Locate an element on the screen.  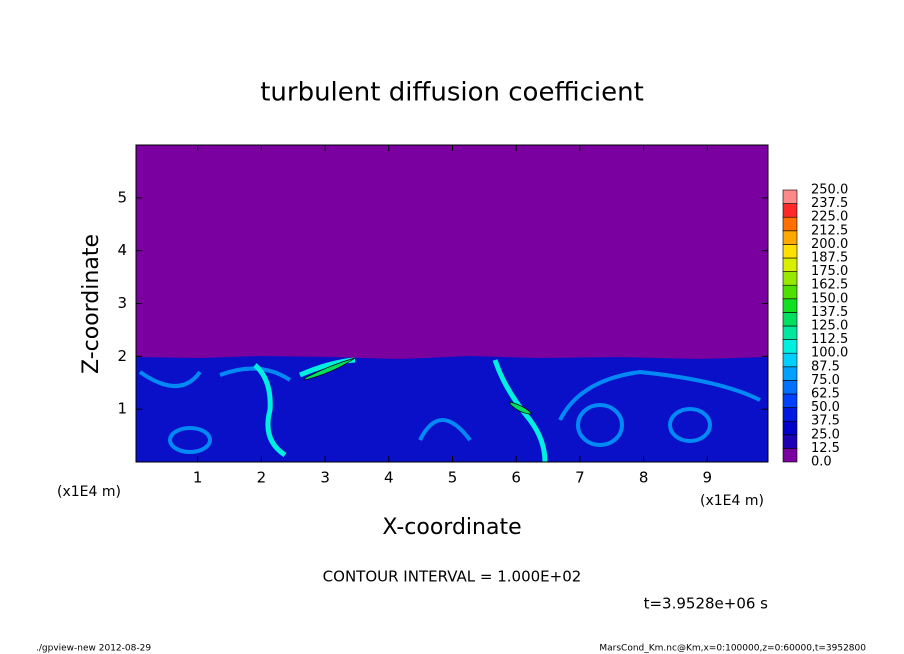
y-unit-label: (x1E4 m) is located at coordinates (89, 492).